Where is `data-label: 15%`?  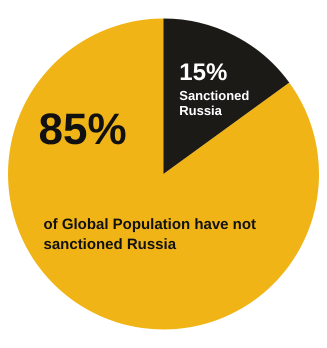 data-label: 15% is located at coordinates (203, 72).